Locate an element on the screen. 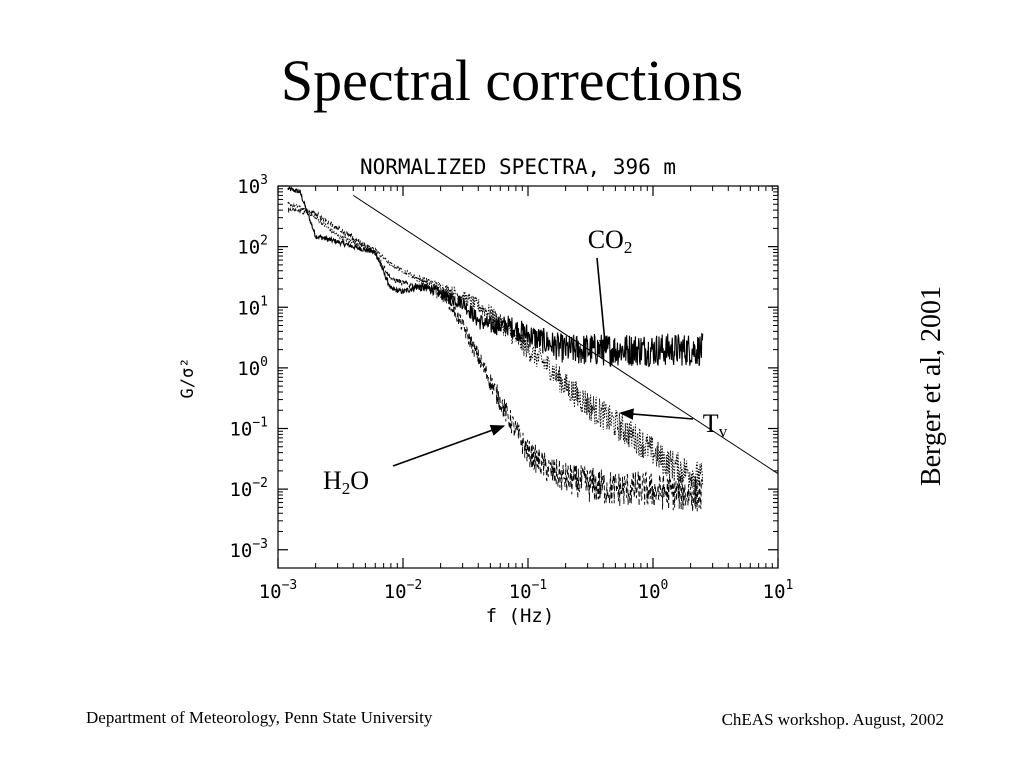  x-tick-label-exponent: 1 is located at coordinates (790, 585).